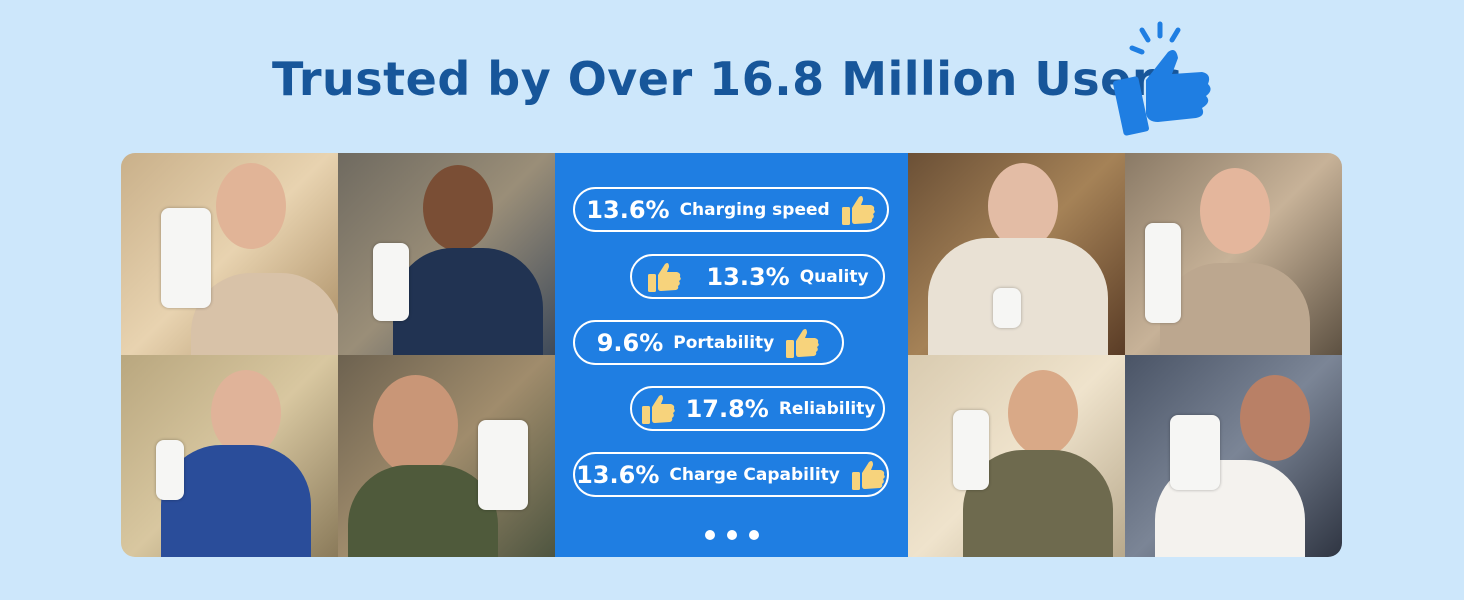 This screenshot has width=1464, height=600. I want to click on rating-pill: 13.3% Quality, so click(757, 276).